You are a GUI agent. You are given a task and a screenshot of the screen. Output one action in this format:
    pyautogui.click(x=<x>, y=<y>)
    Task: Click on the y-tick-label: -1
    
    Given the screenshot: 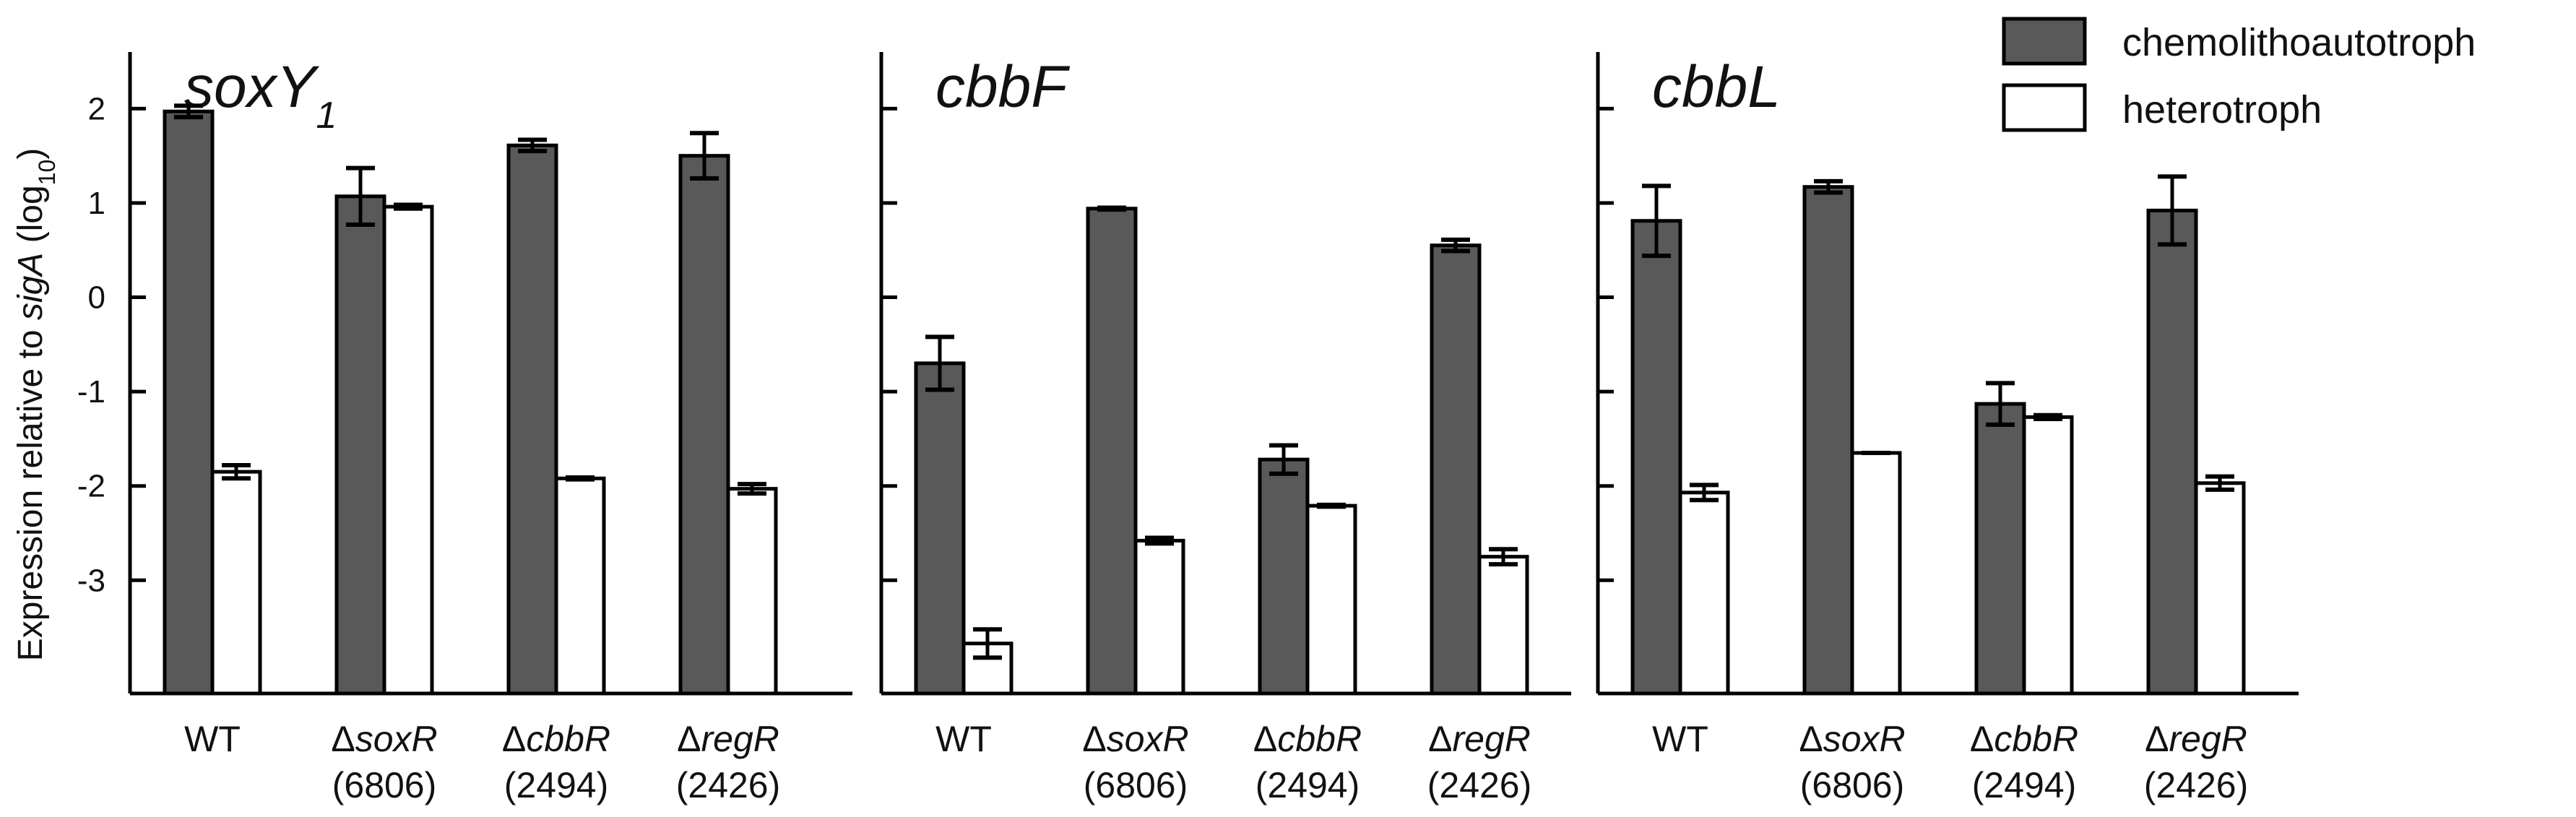 What is the action you would take?
    pyautogui.click(x=91, y=392)
    